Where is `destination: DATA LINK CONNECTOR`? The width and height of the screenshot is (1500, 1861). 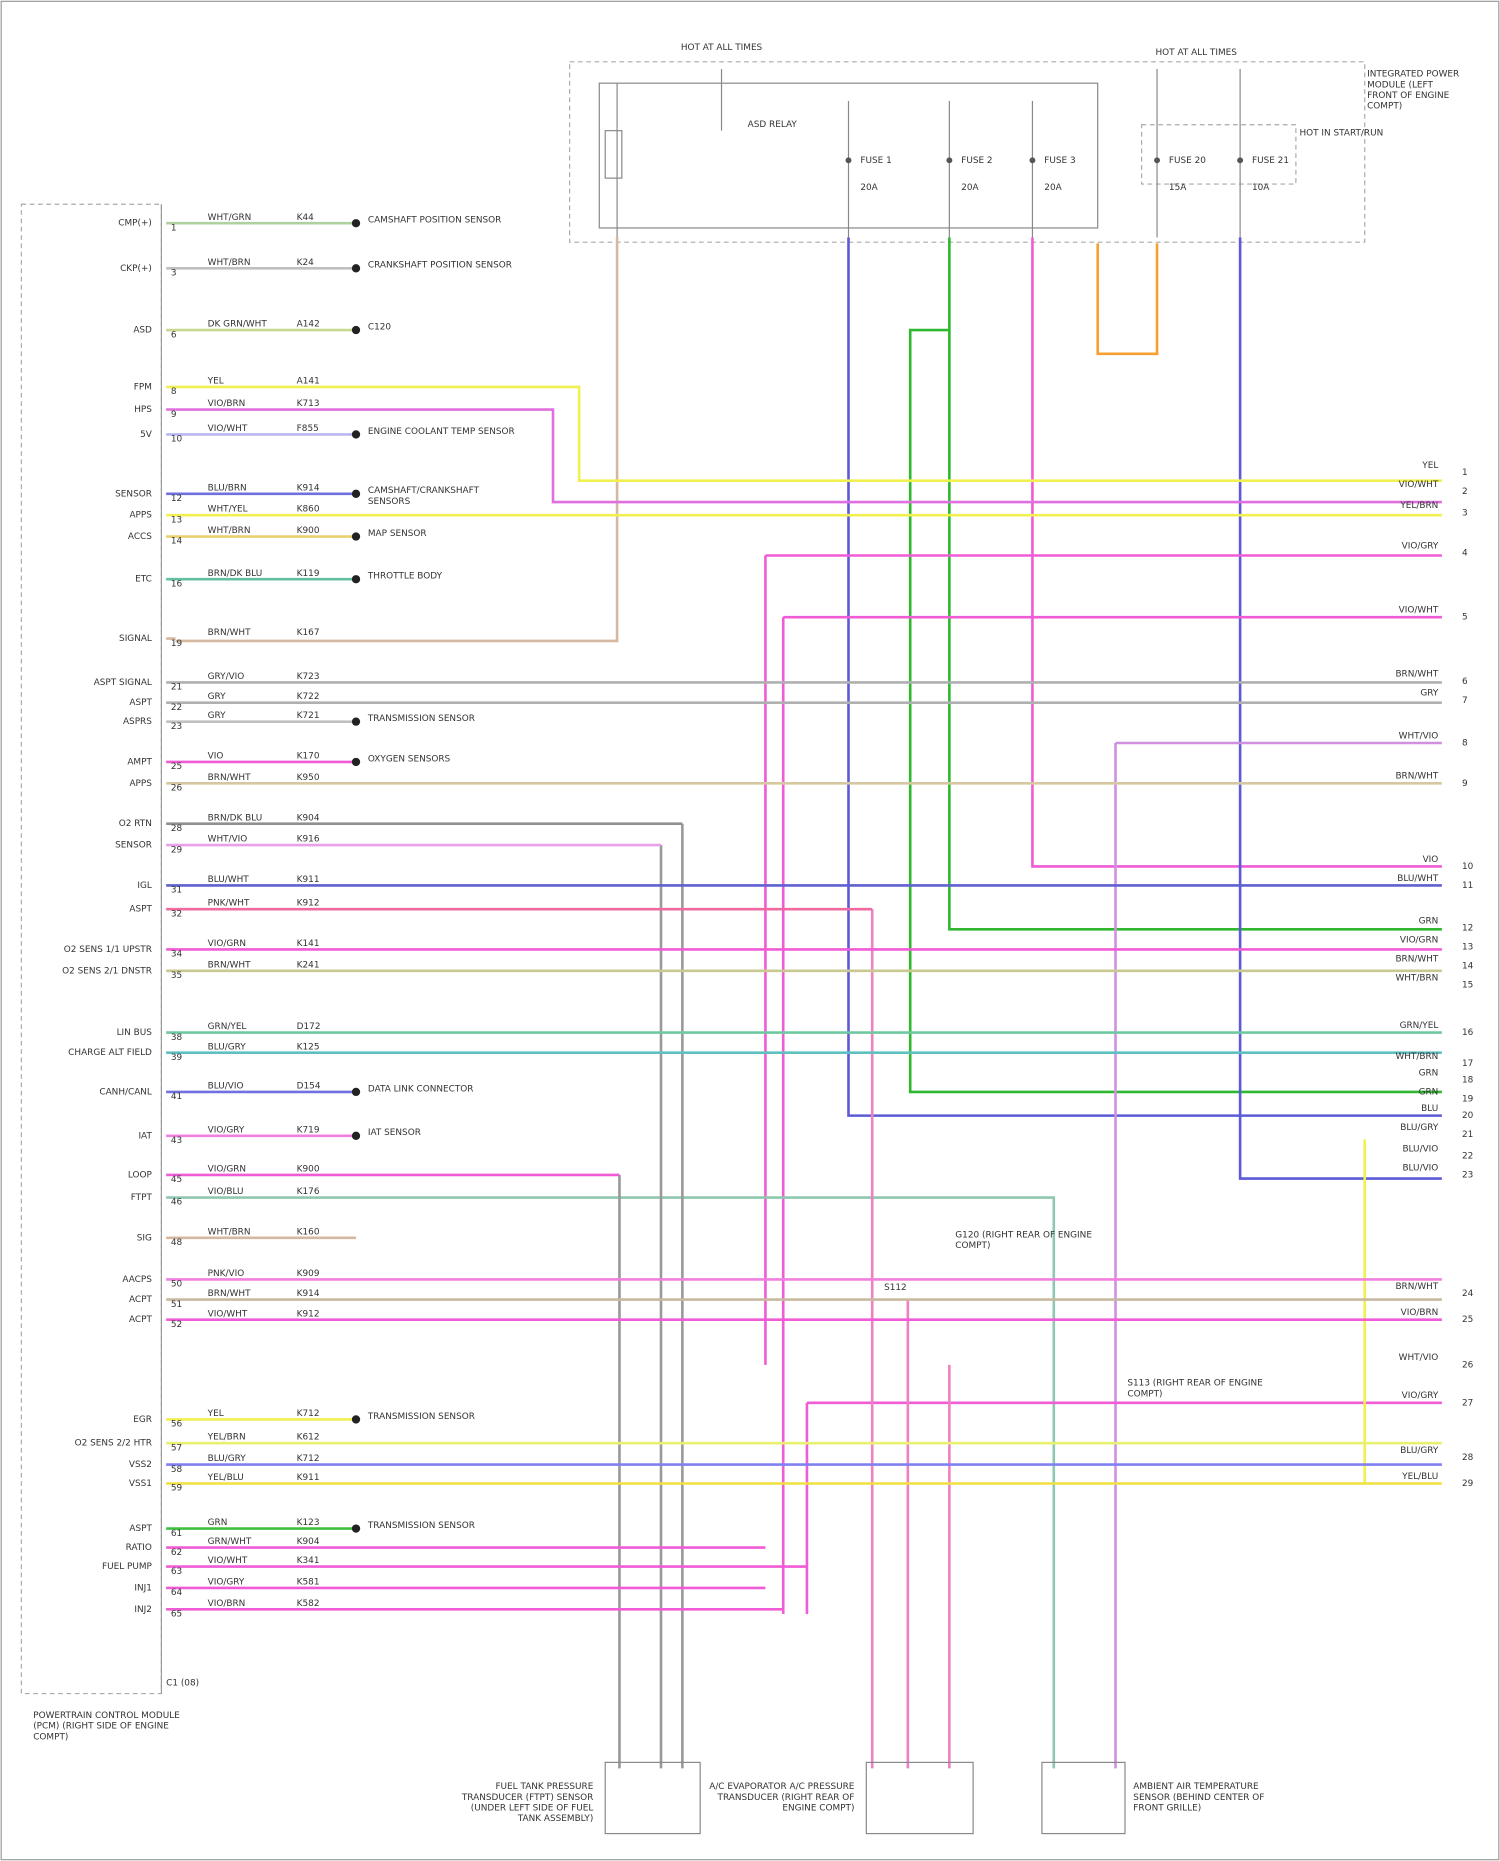 destination: DATA LINK CONNECTOR is located at coordinates (421, 1089).